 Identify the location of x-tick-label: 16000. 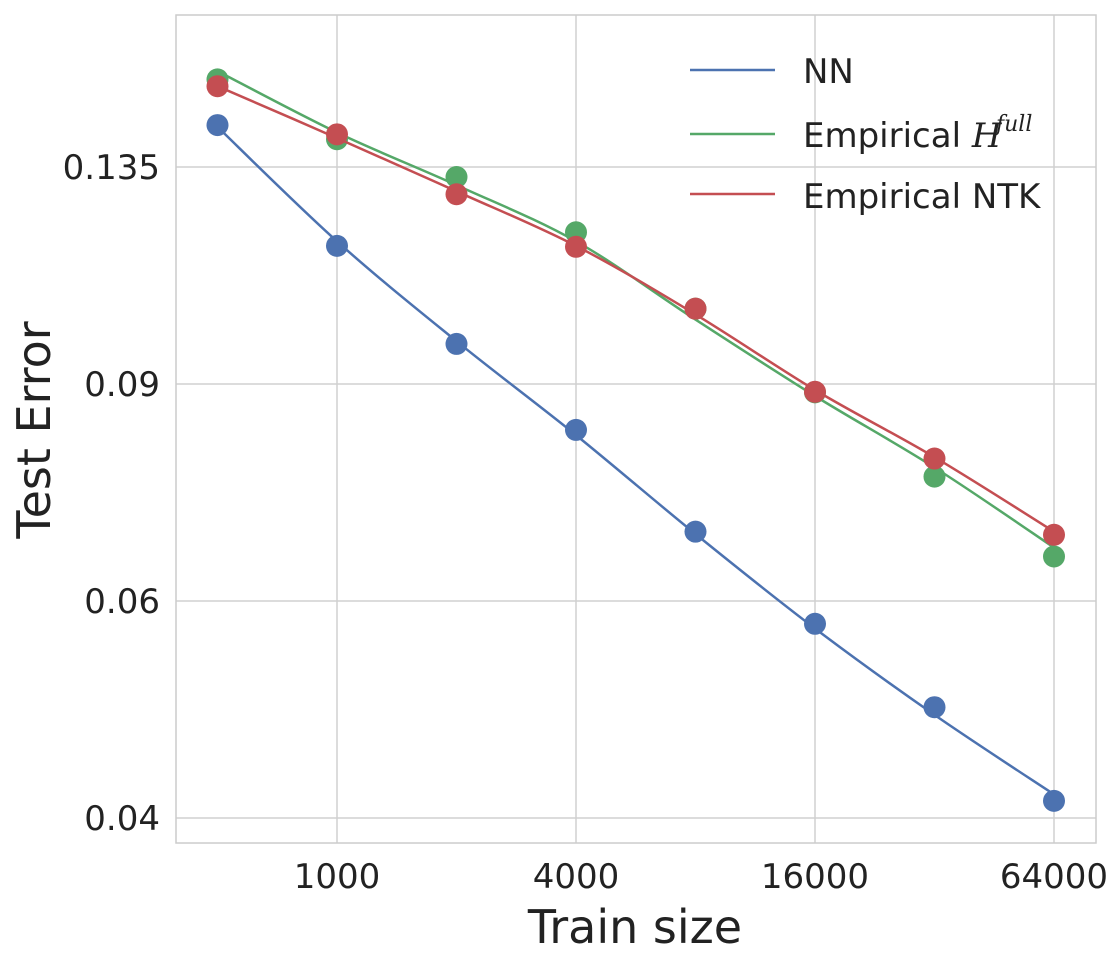
(815, 877).